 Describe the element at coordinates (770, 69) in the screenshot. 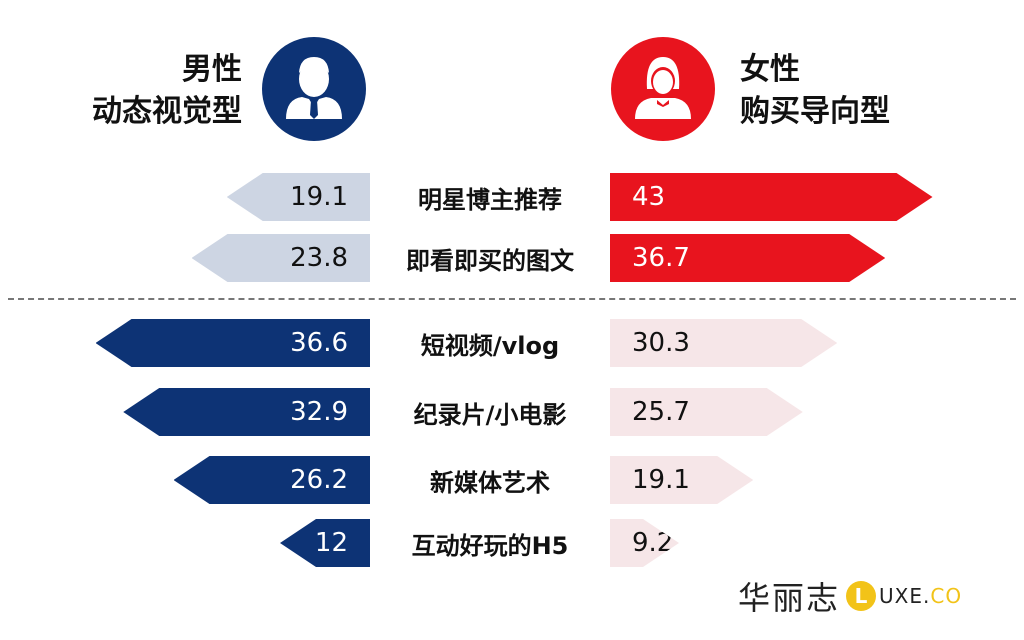

I see `female-title-line1: 女性` at that location.